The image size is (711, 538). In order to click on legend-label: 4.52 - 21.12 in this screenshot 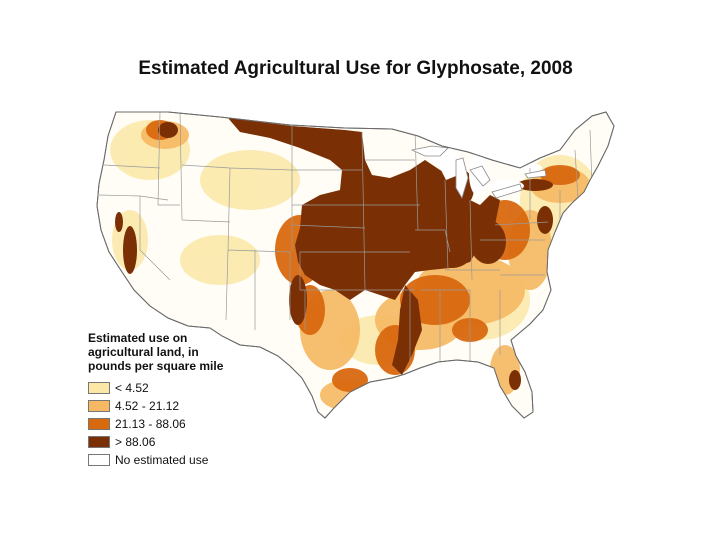, I will do `click(147, 406)`.